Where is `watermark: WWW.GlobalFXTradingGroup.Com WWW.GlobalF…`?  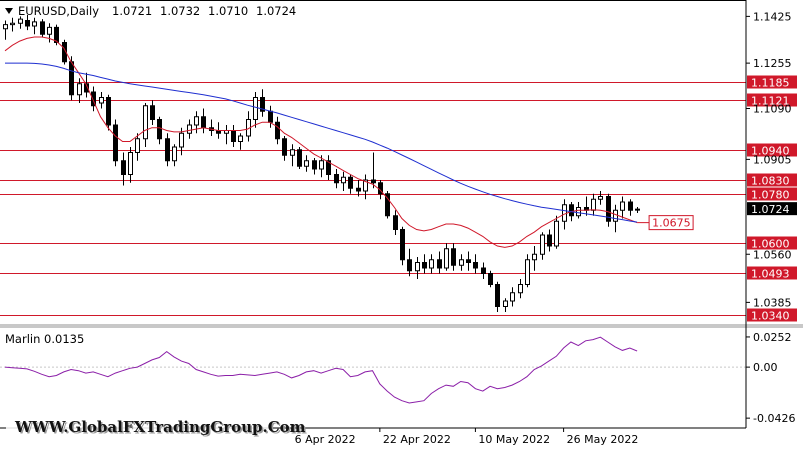 watermark: WWW.GlobalFXTradingGroup.Com WWW.GlobalF… is located at coordinates (156, 429).